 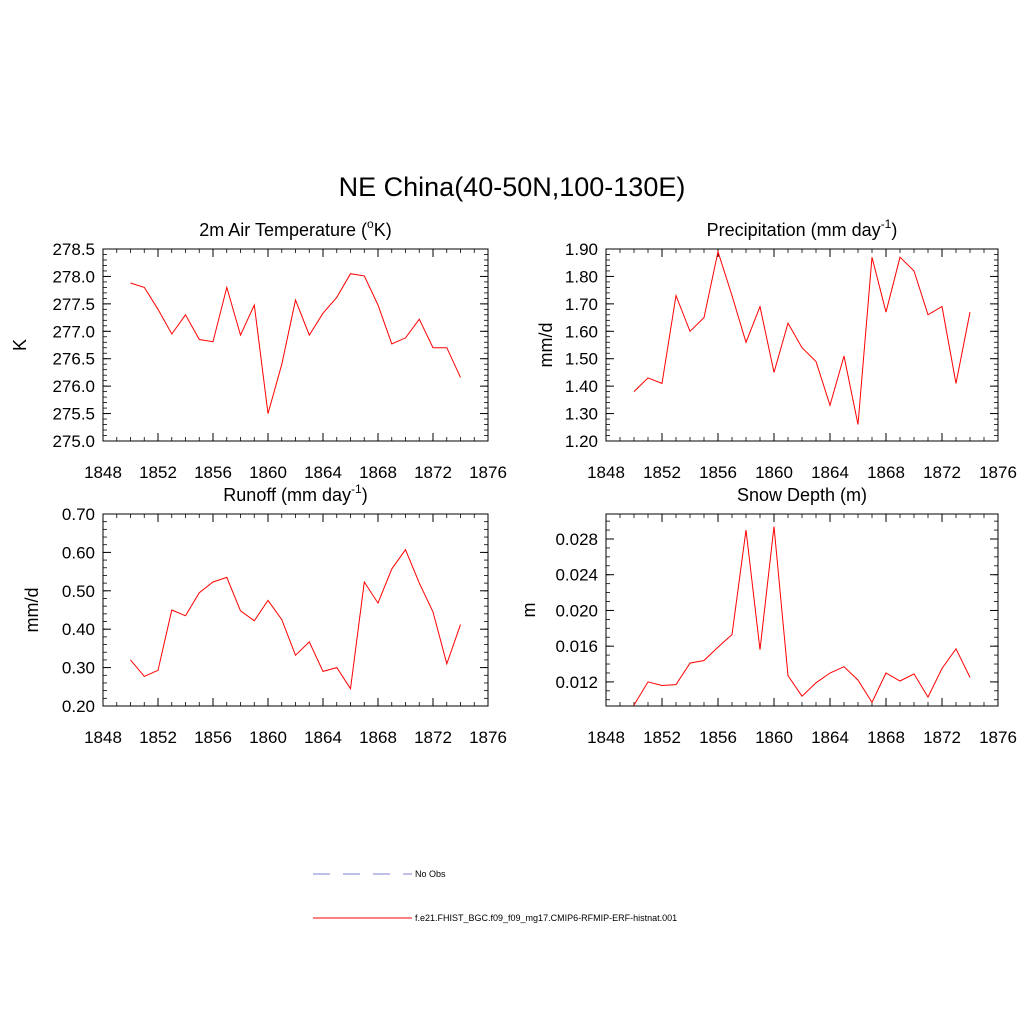 What do you see at coordinates (581, 304) in the screenshot?
I see `y-tick-label: 1.70` at bounding box center [581, 304].